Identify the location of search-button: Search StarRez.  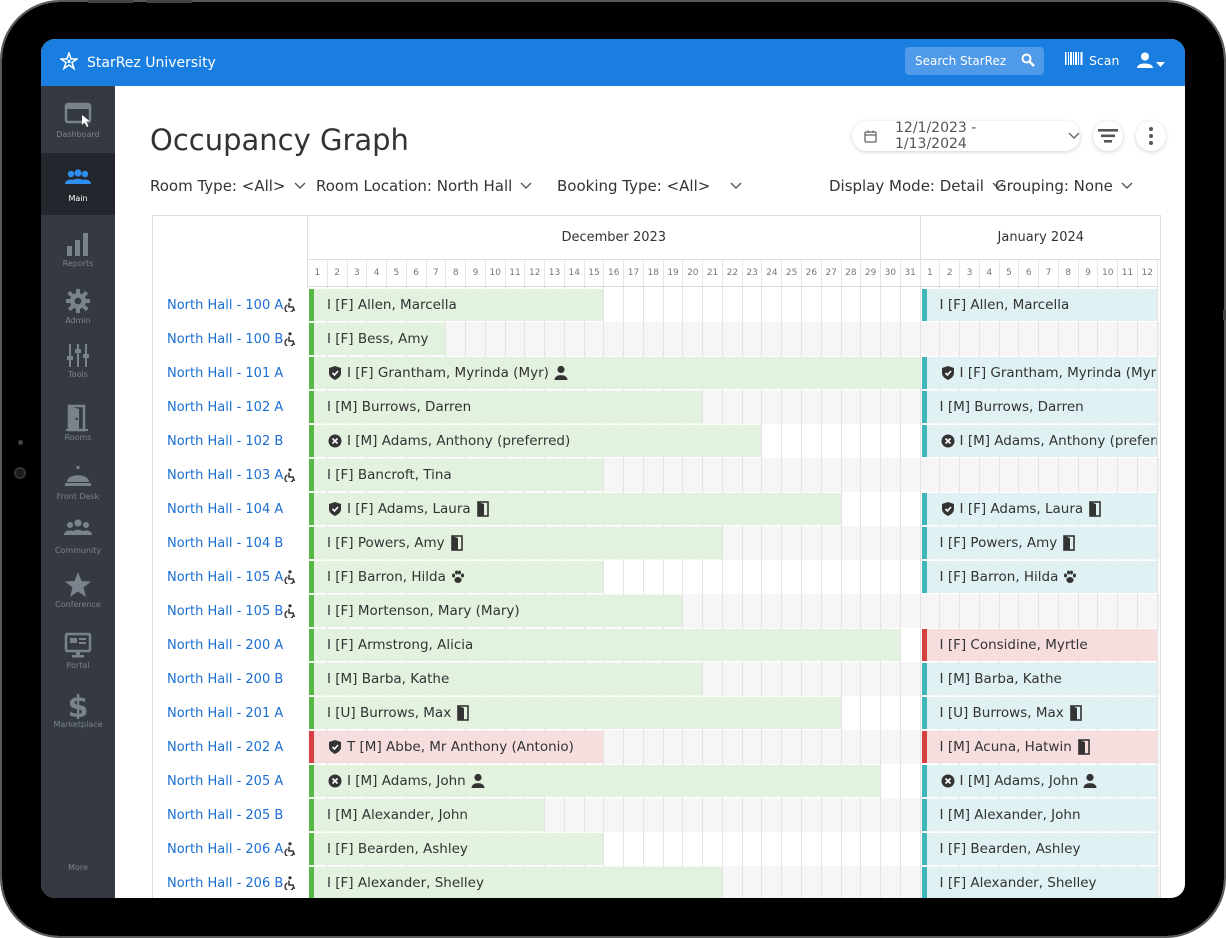
(974, 61).